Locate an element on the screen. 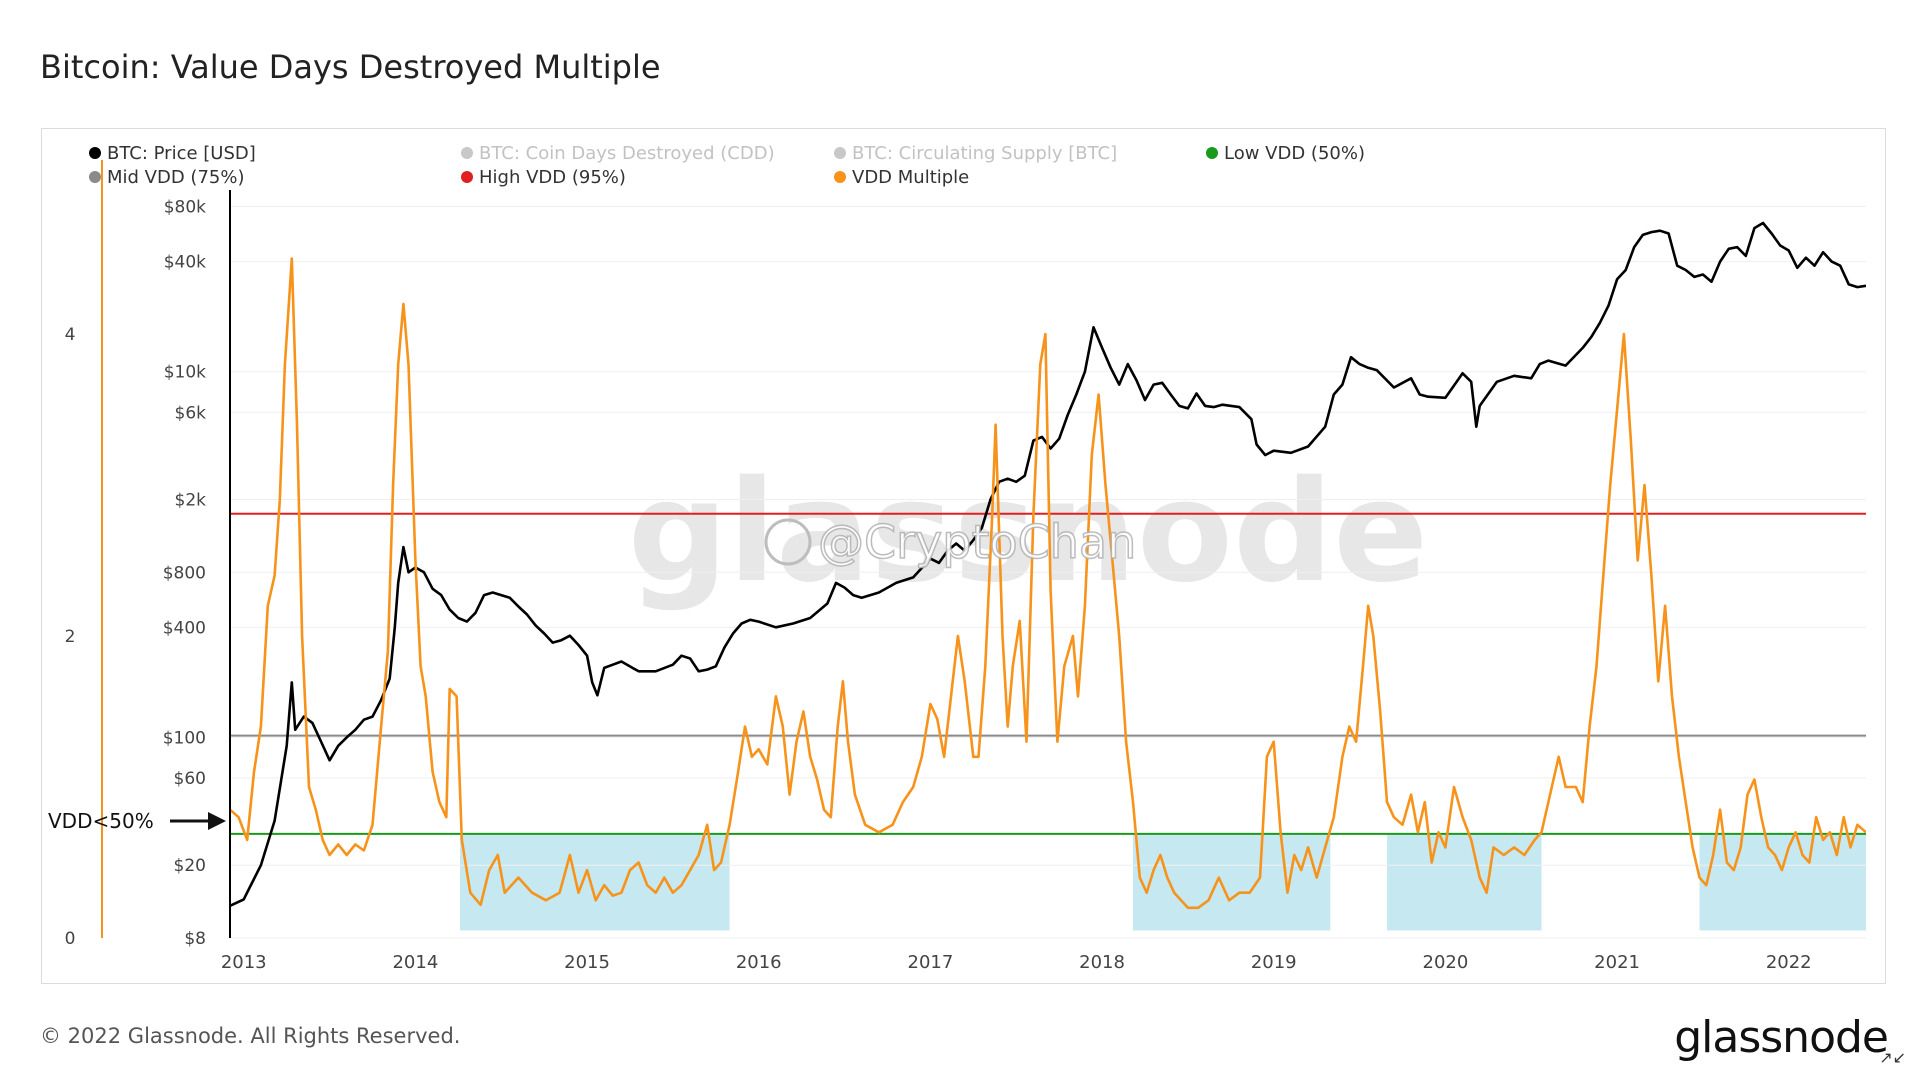 The height and width of the screenshot is (1080, 1920). x-tick-label: 2013 is located at coordinates (244, 962).